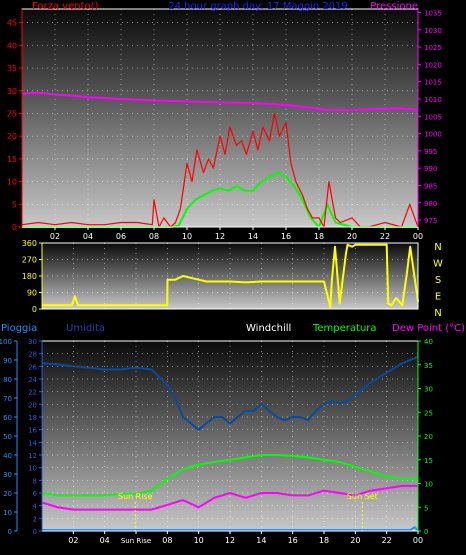 This screenshot has width=466, height=555. Describe the element at coordinates (418, 540) in the screenshot. I see `climate-x-tick-label-11: 00` at that location.